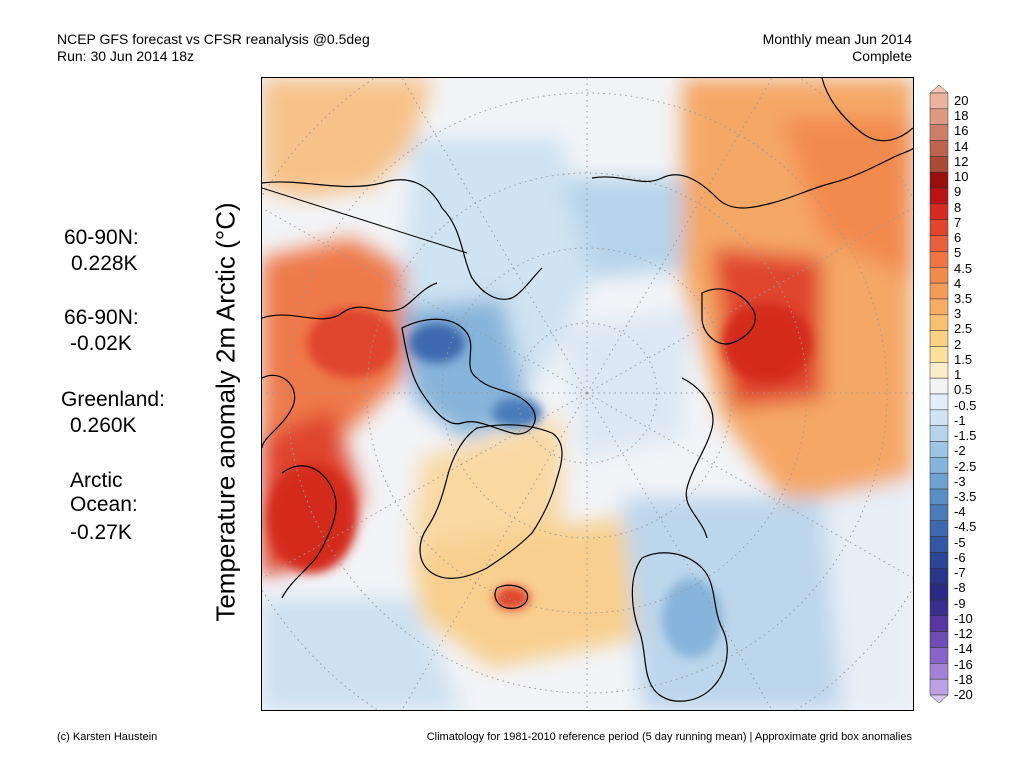 The width and height of the screenshot is (1024, 768). Describe the element at coordinates (963, 618) in the screenshot. I see `colorbar-tick-label: -10` at that location.